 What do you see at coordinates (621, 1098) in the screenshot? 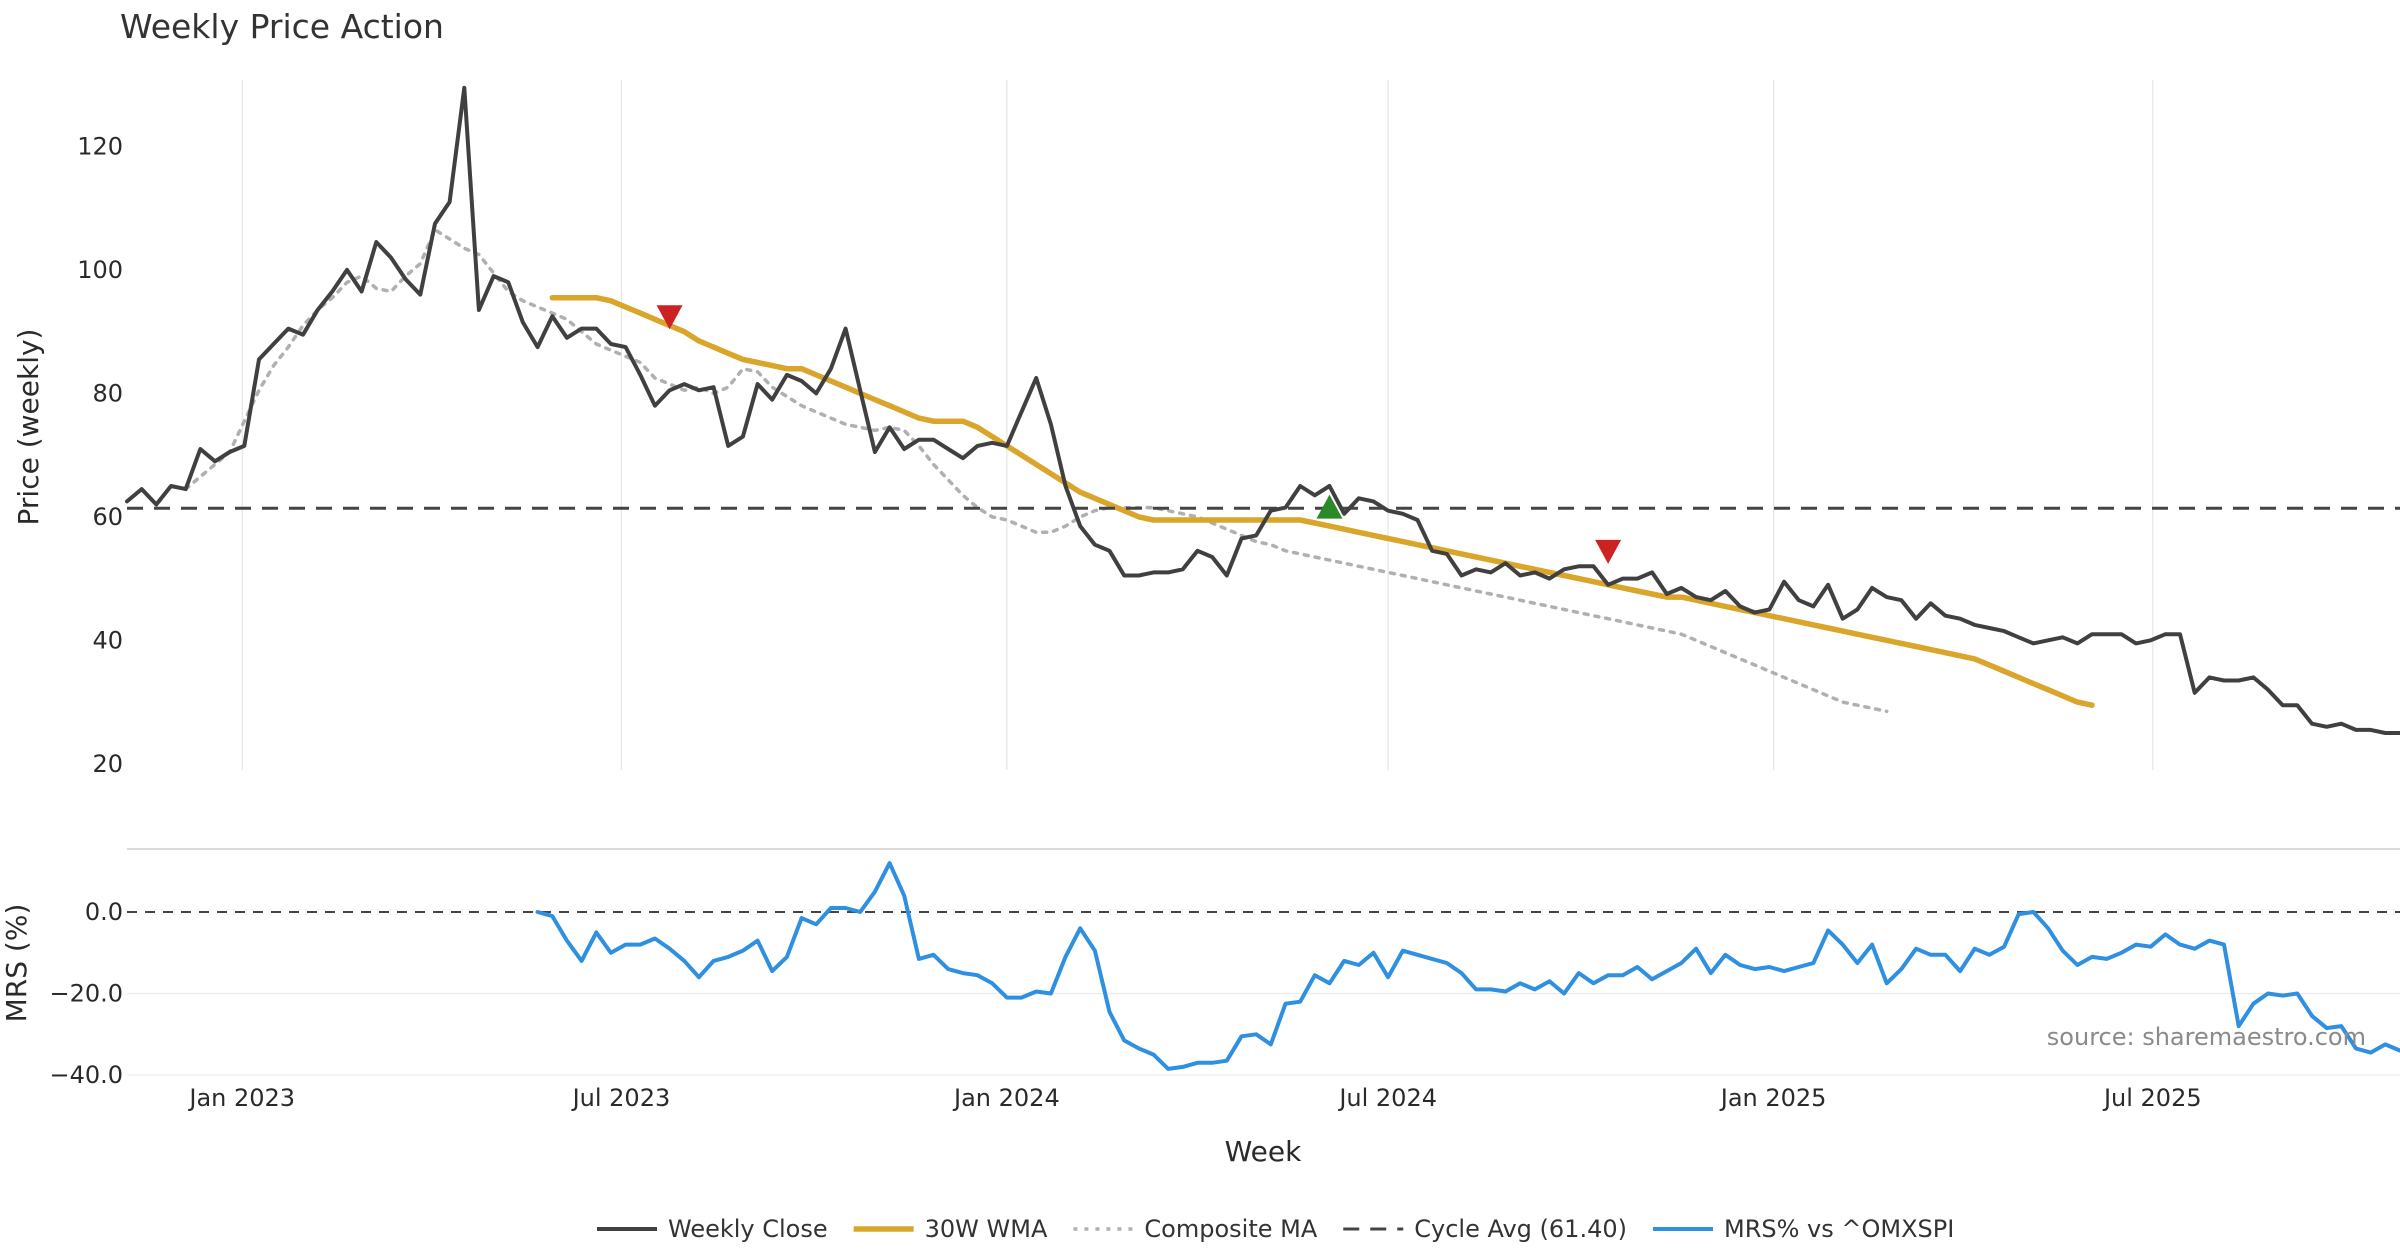
I see `x-tick-label-jul-2023: Jul 2023` at bounding box center [621, 1098].